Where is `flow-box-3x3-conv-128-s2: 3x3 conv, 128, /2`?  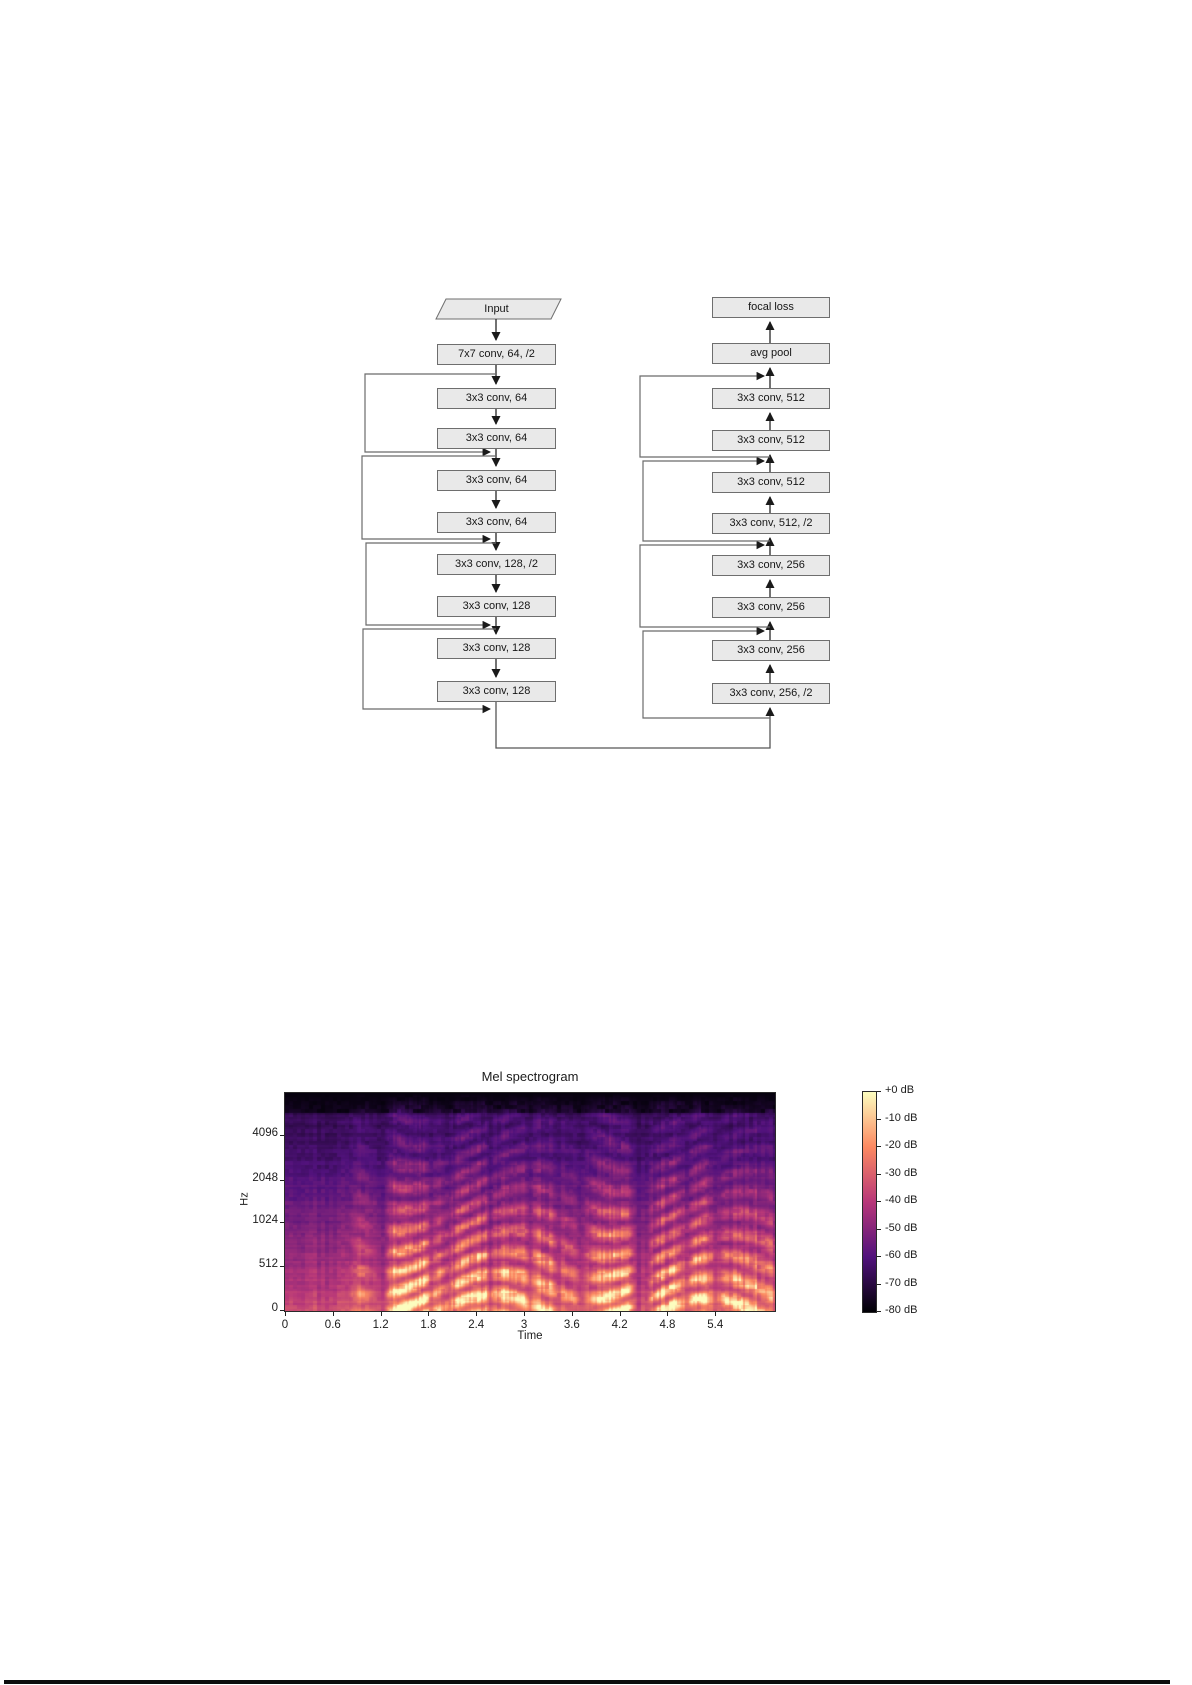 flow-box-3x3-conv-128-s2: 3x3 conv, 128, /2 is located at coordinates (496, 564).